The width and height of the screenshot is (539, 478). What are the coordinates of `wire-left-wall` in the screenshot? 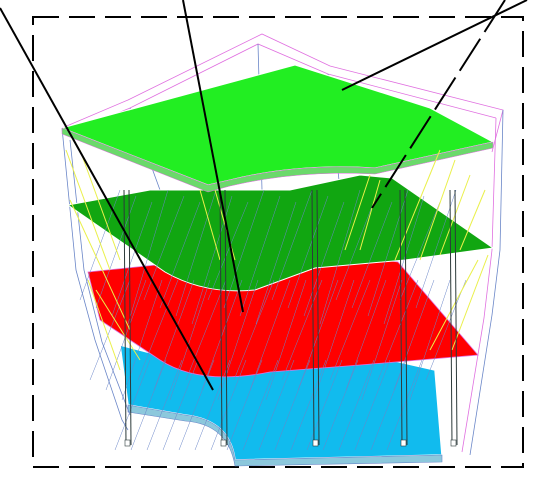 It's located at (95, 279).